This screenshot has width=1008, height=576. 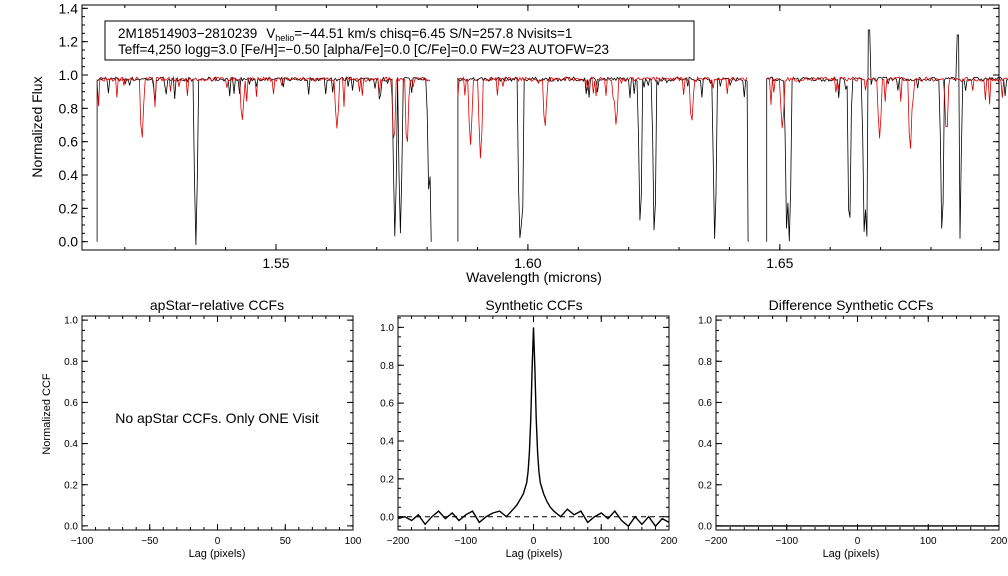 I want to click on difference-ccf-ytick-label: 0.6, so click(x=705, y=403).